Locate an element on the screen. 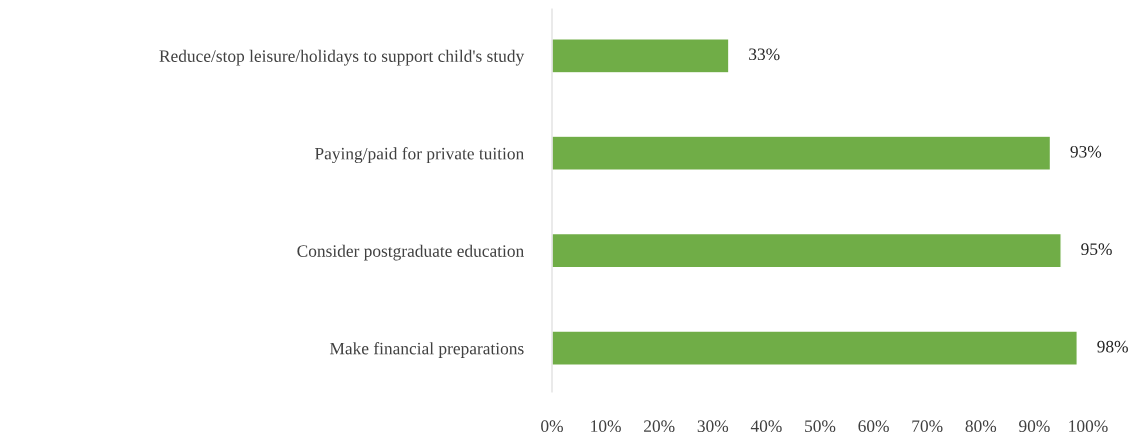 This screenshot has height=441, width=1137. y-tick-label: Paying/paid for private tuition is located at coordinates (419, 155).